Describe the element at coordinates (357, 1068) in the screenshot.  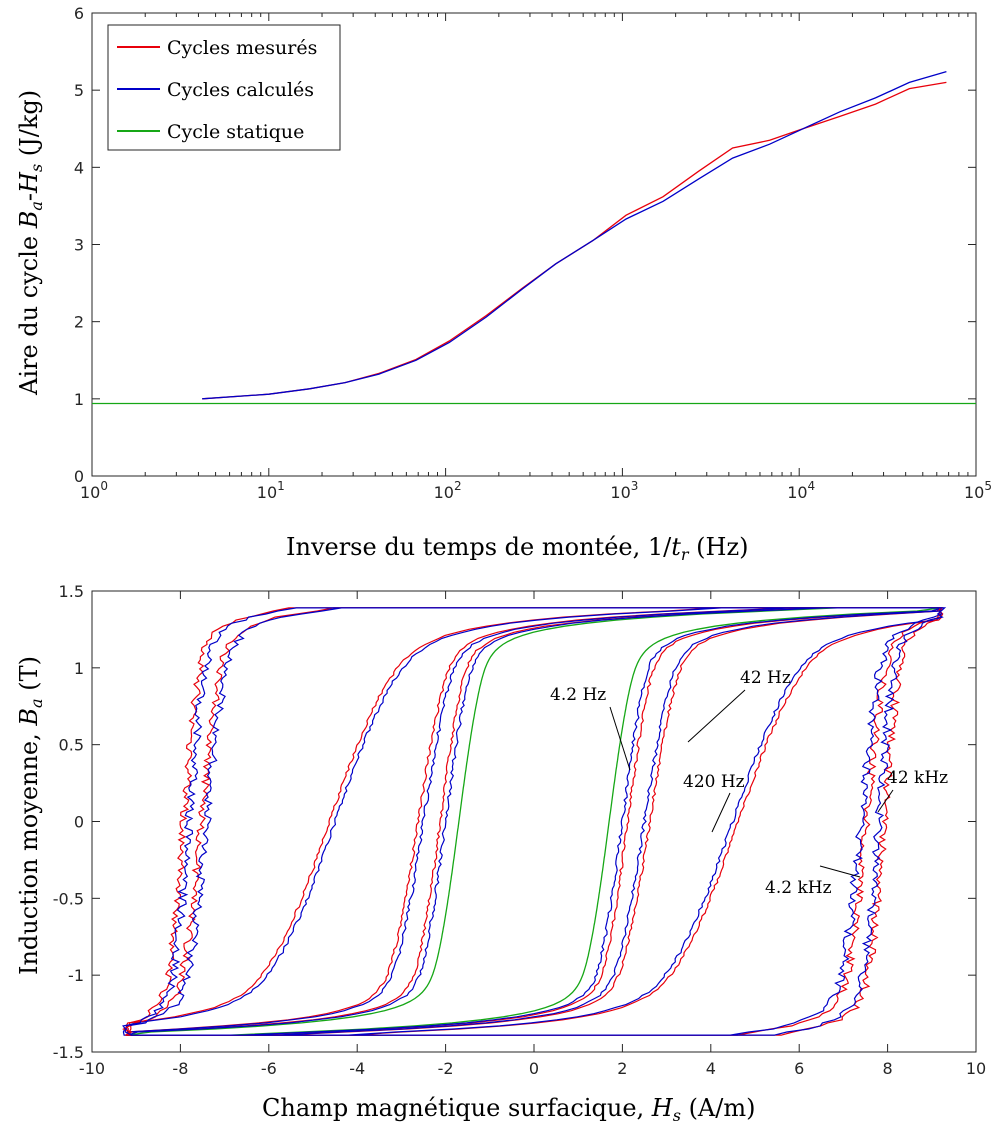
I see `bottom-x-tick-label: -4` at that location.